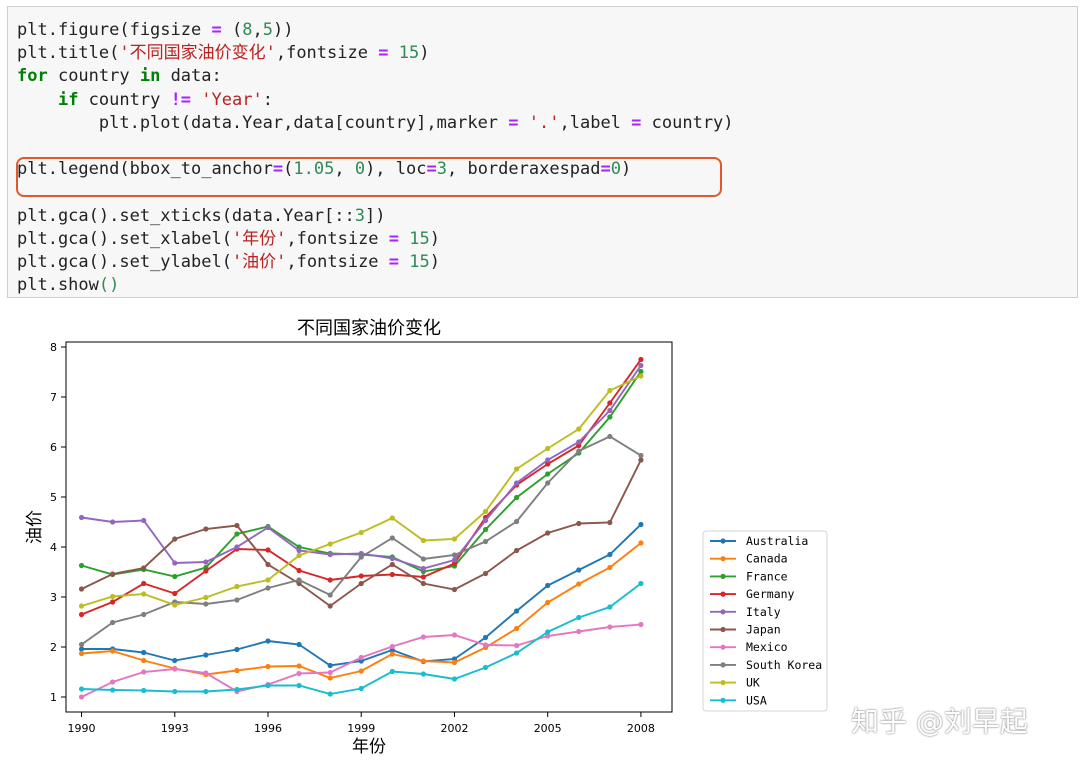 The height and width of the screenshot is (772, 1080). What do you see at coordinates (181, 99) in the screenshot?
I see `code-token: !=` at bounding box center [181, 99].